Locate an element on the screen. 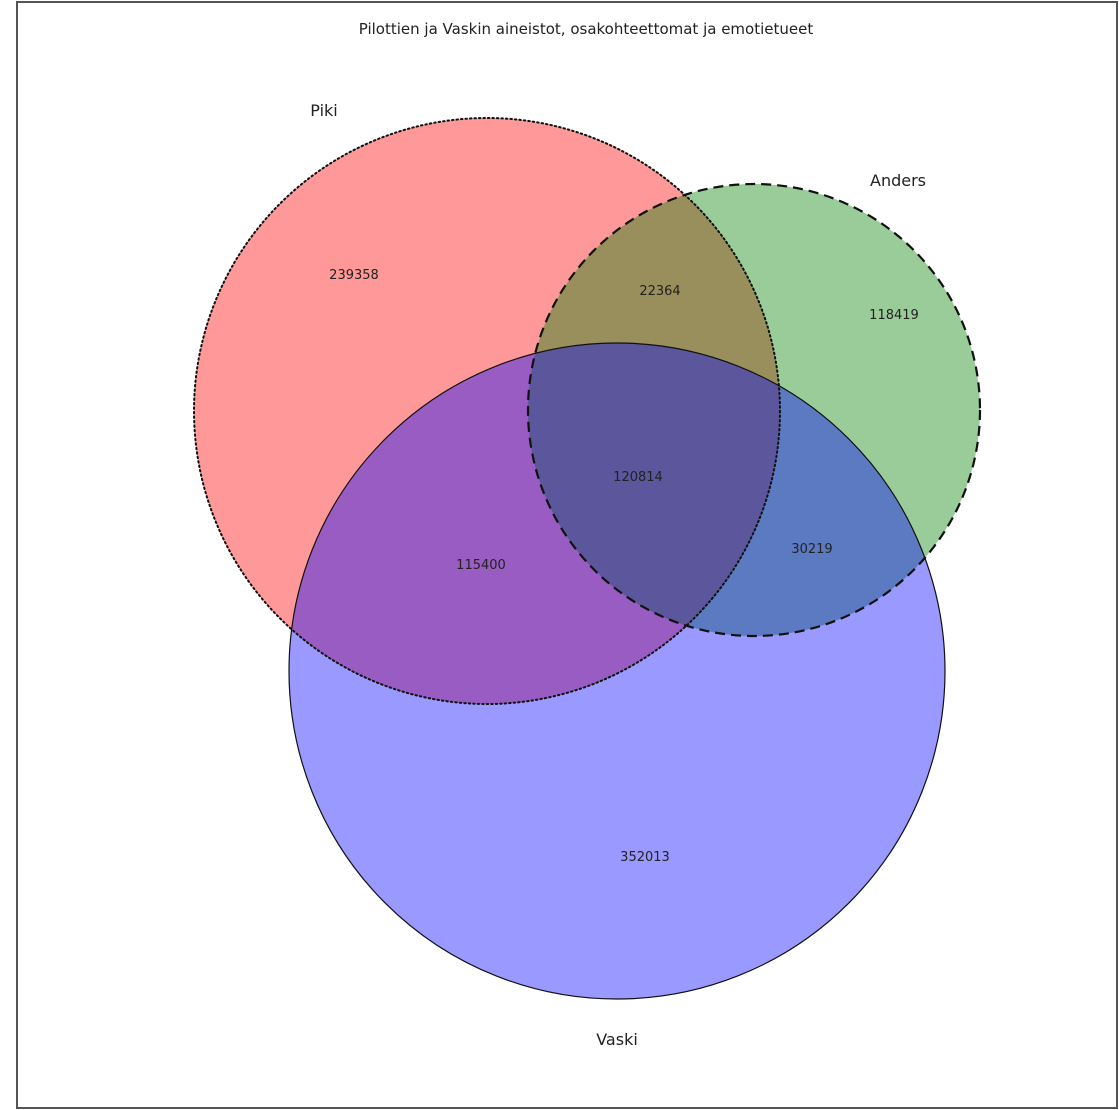  region-piki-anders: 22364 is located at coordinates (659, 291).